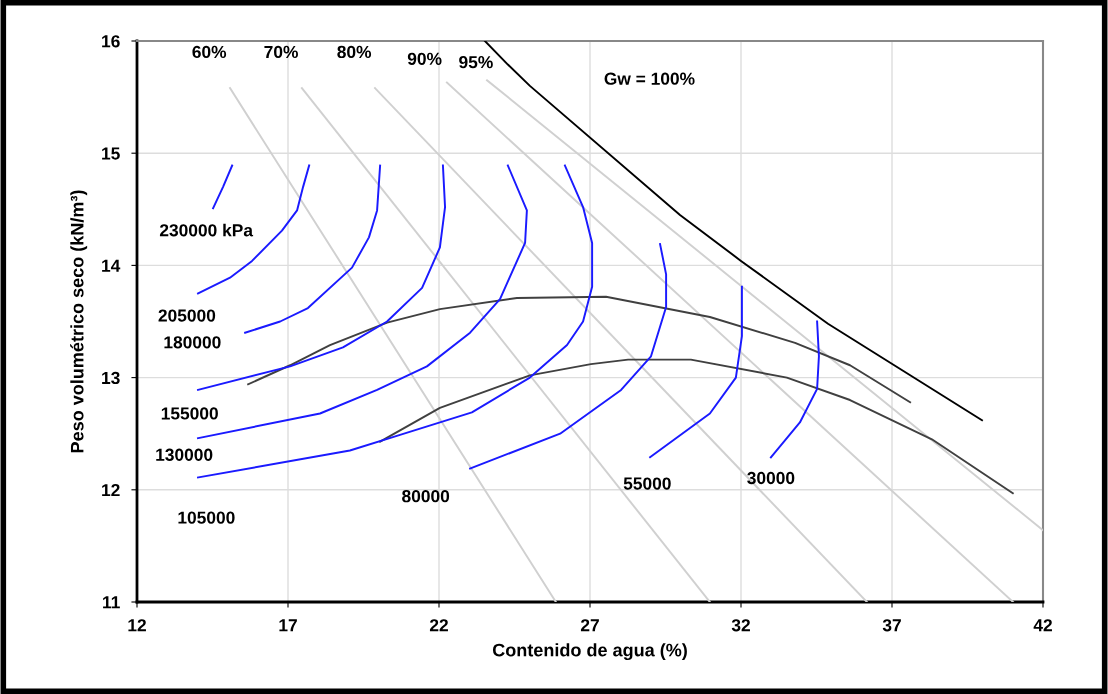 Image resolution: width=1108 pixels, height=694 pixels. What do you see at coordinates (281, 52) in the screenshot?
I see `series-label: 70%` at bounding box center [281, 52].